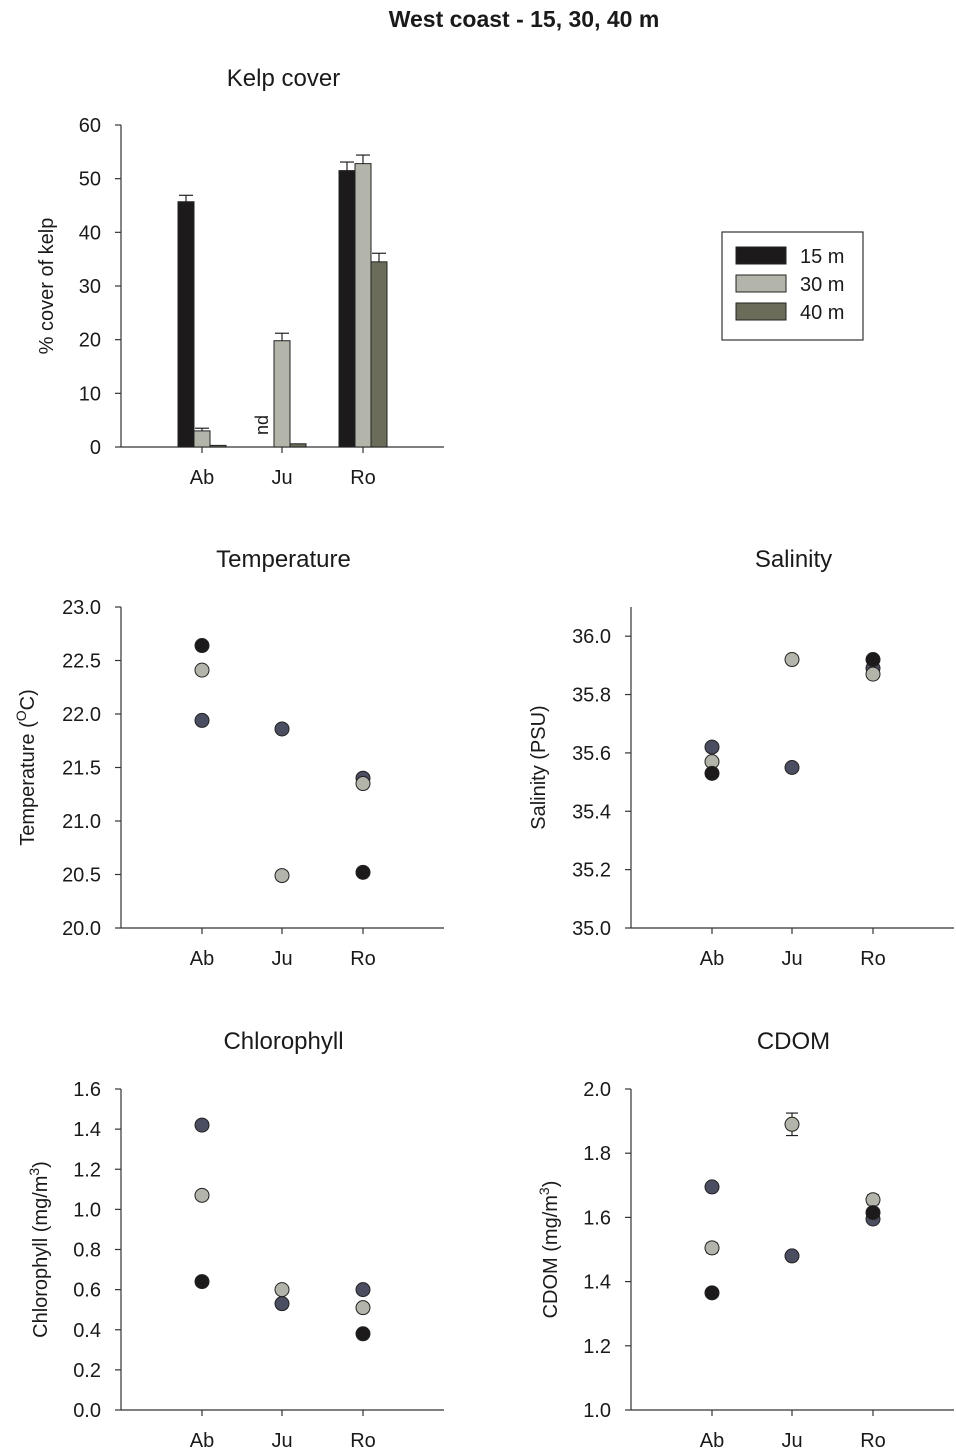 This screenshot has width=956, height=1454. What do you see at coordinates (47, 286) in the screenshot?
I see `y-axis-label: % cover of kelp` at bounding box center [47, 286].